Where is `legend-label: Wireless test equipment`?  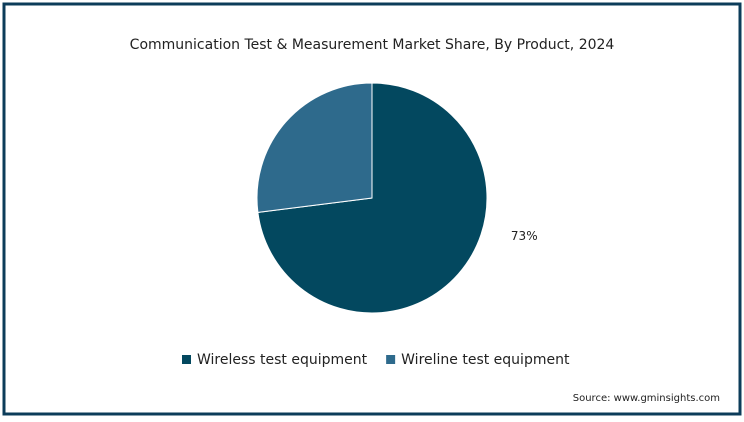 legend-label: Wireless test equipment is located at coordinates (282, 360).